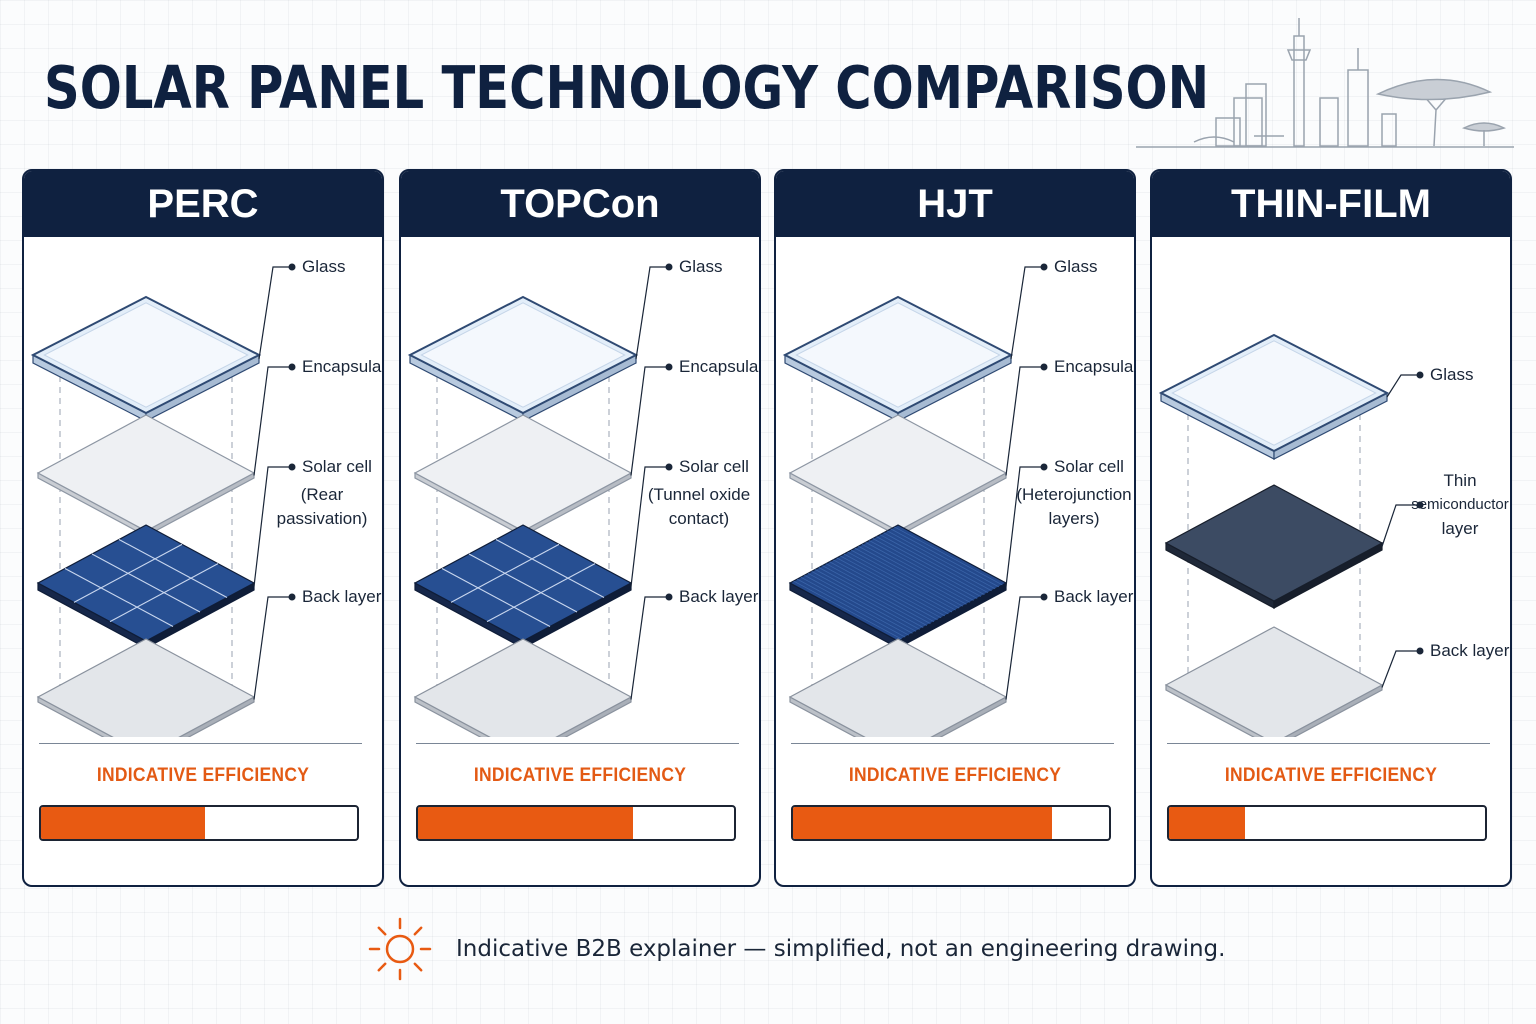 The width and height of the screenshot is (1536, 1024). I want to click on city-skyline-illustration, so click(1325, 83).